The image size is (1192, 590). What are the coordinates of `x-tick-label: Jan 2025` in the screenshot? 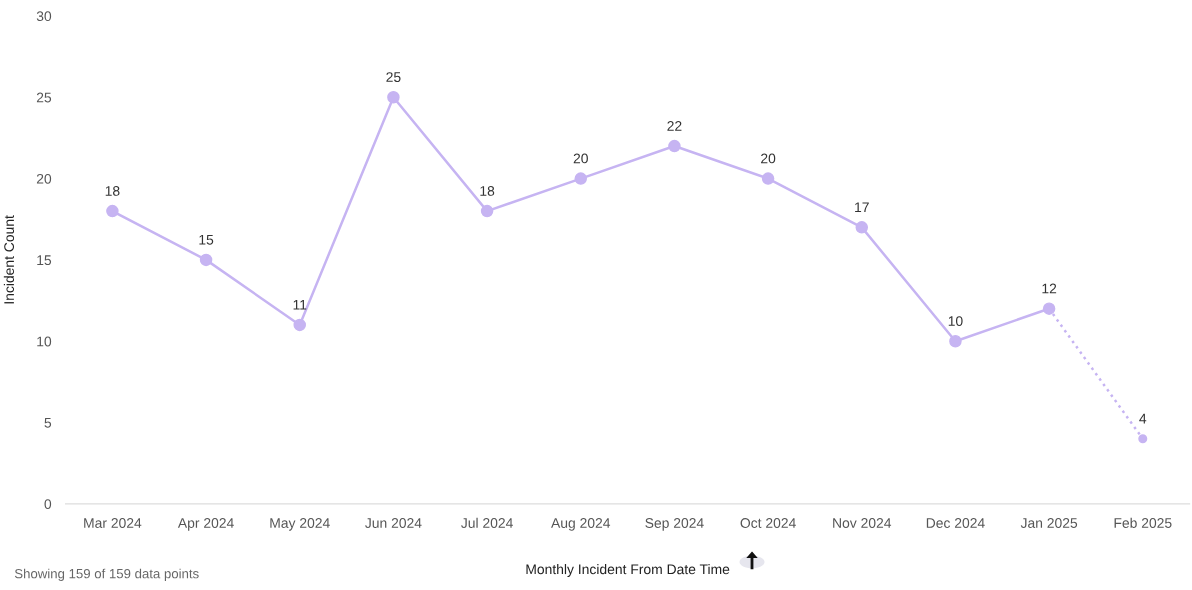 It's located at (1049, 523).